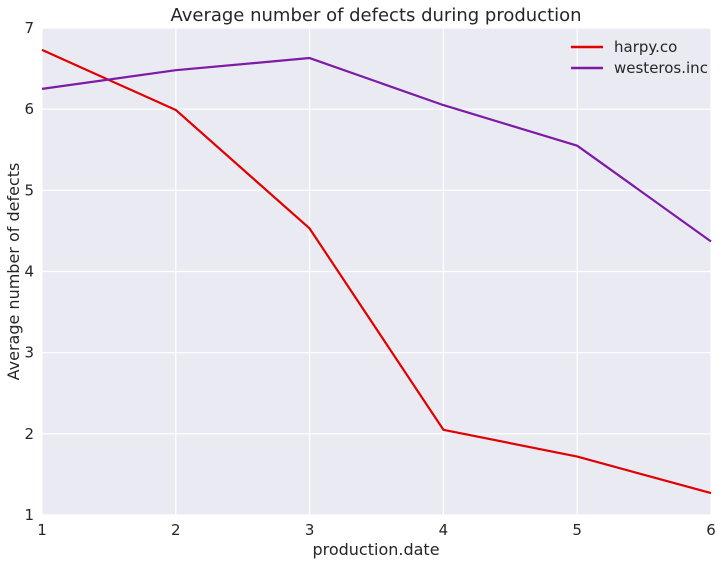  Describe the element at coordinates (13, 272) in the screenshot. I see `y-axis-label: Average number of defects` at that location.